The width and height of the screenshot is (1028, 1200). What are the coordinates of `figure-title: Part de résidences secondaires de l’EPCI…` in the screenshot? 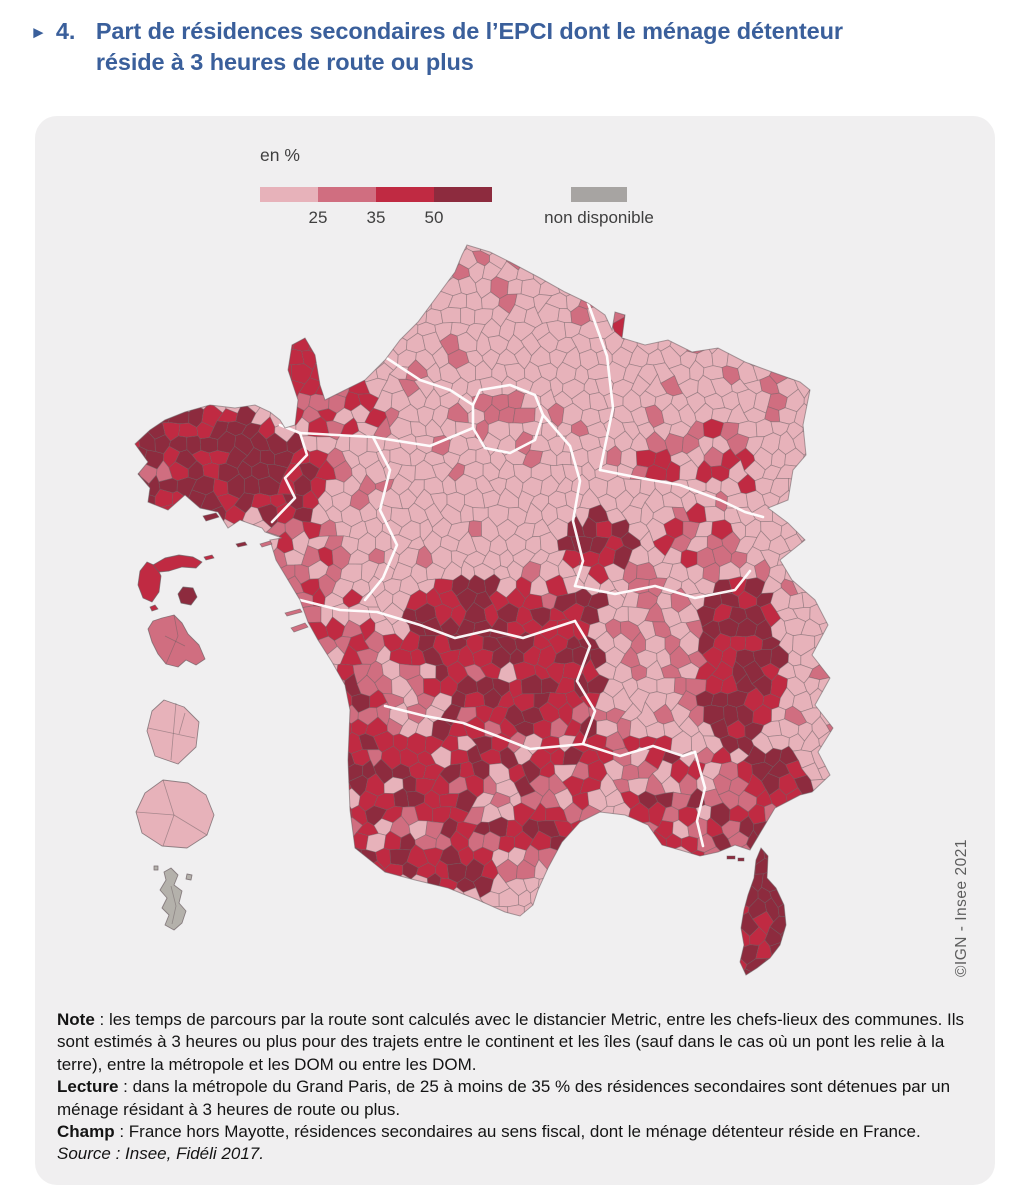 It's located at (469, 47).